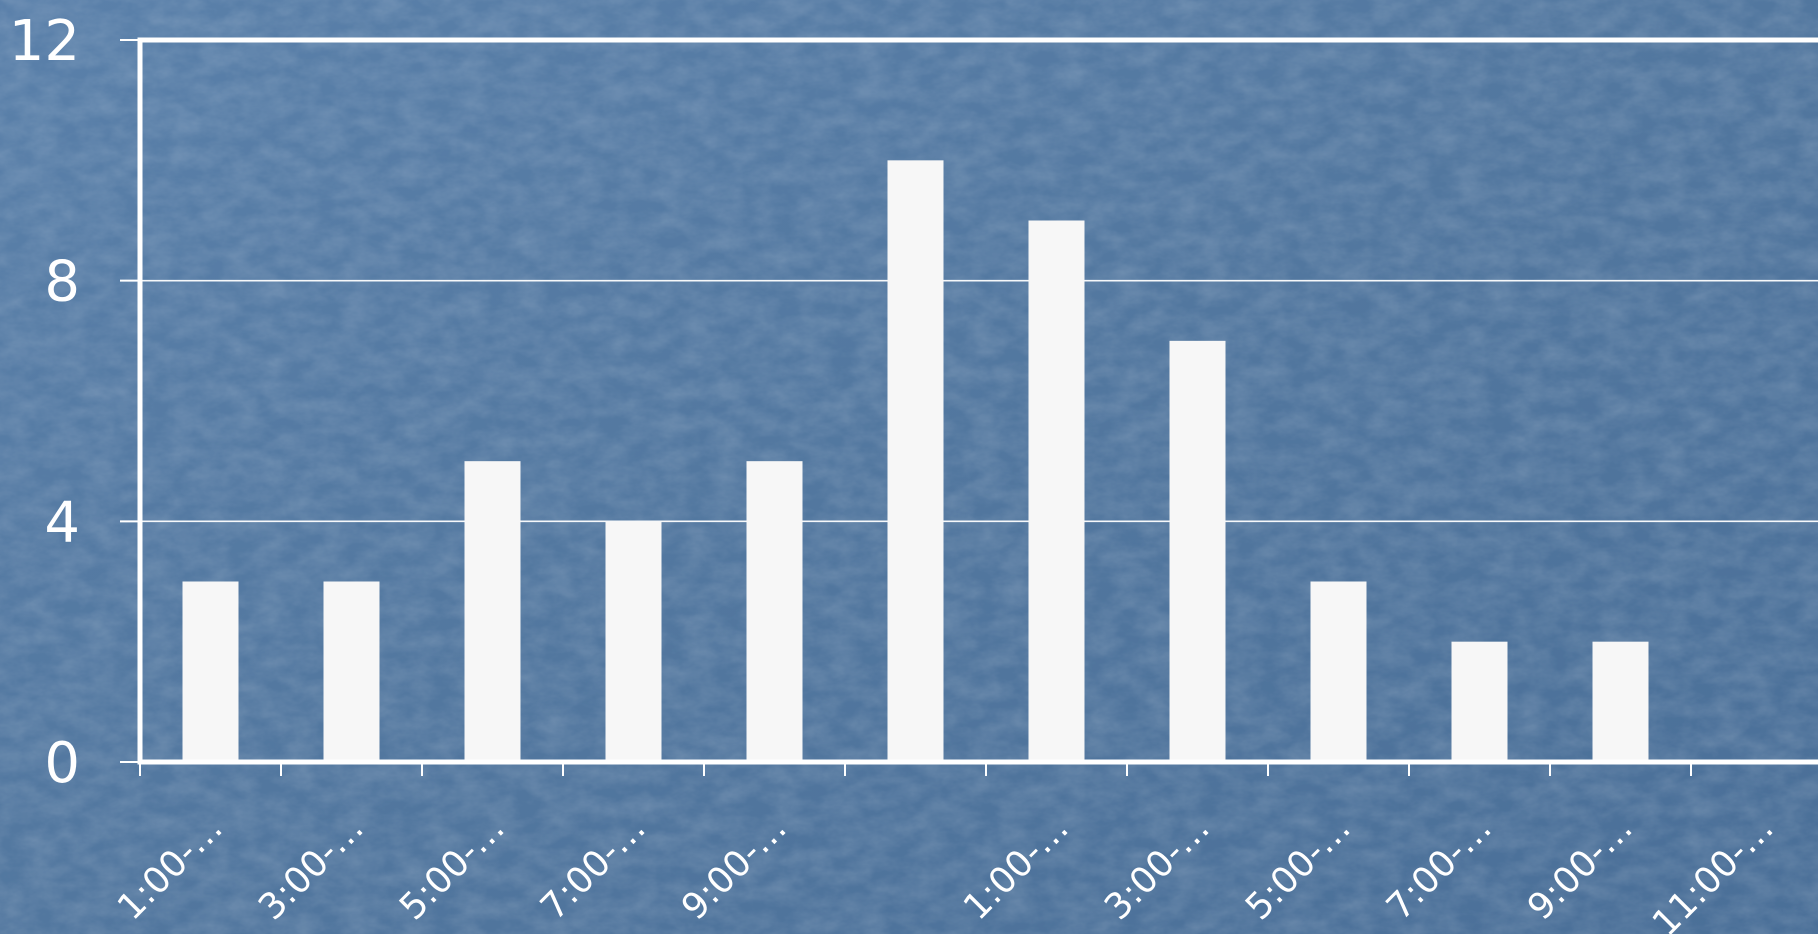 The height and width of the screenshot is (934, 1818). I want to click on y-tick-label-0: 0, so click(62, 763).